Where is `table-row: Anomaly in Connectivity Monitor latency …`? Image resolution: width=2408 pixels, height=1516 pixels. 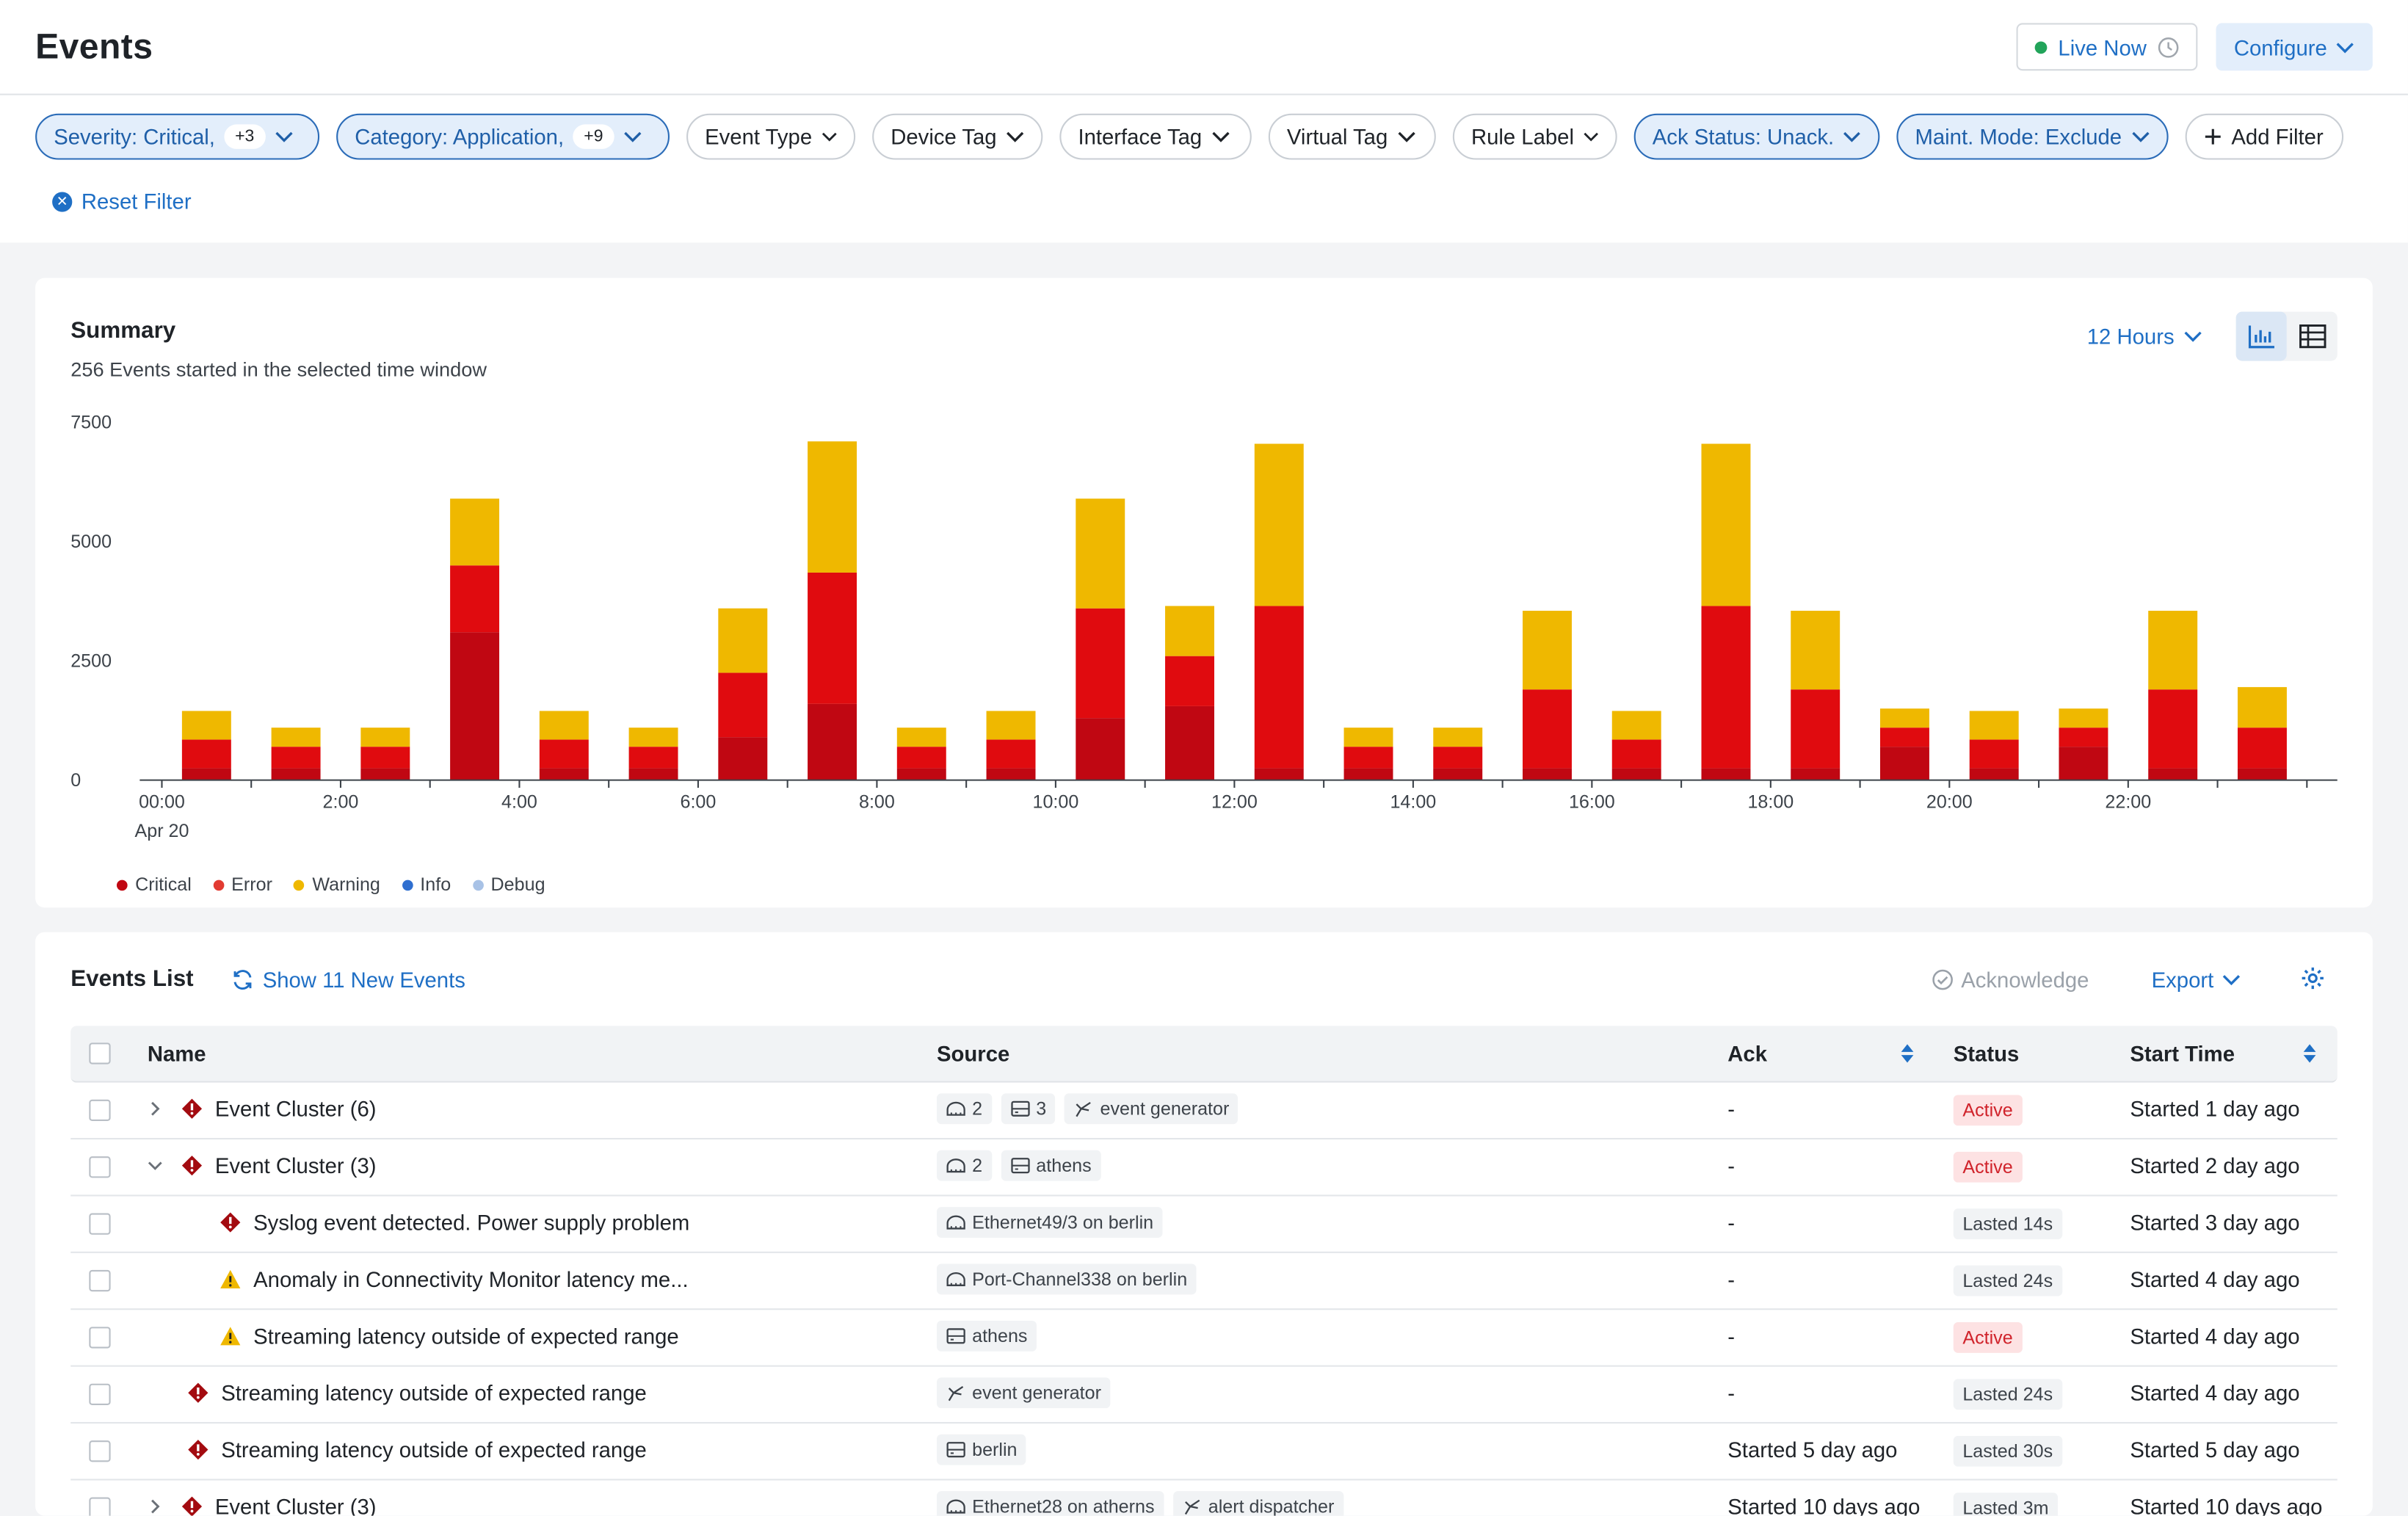
table-row: Anomaly in Connectivity Monitor latency … is located at coordinates (1204, 1281).